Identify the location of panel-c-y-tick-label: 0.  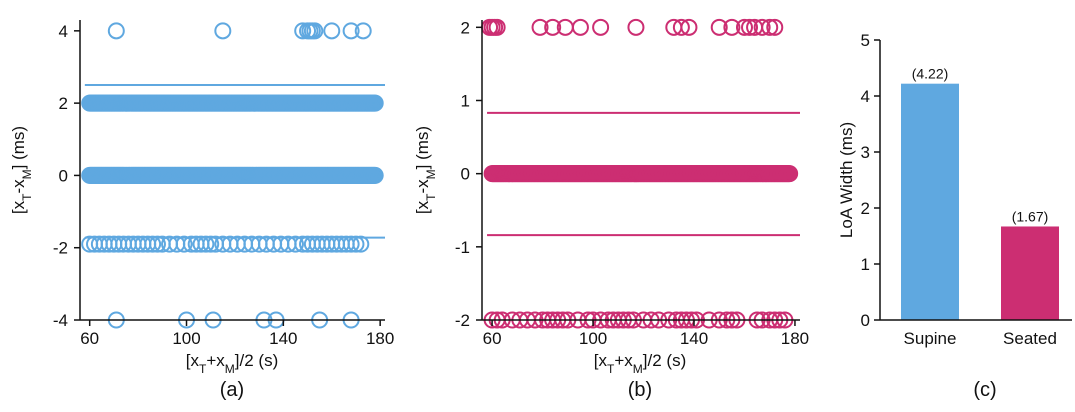
(865, 320).